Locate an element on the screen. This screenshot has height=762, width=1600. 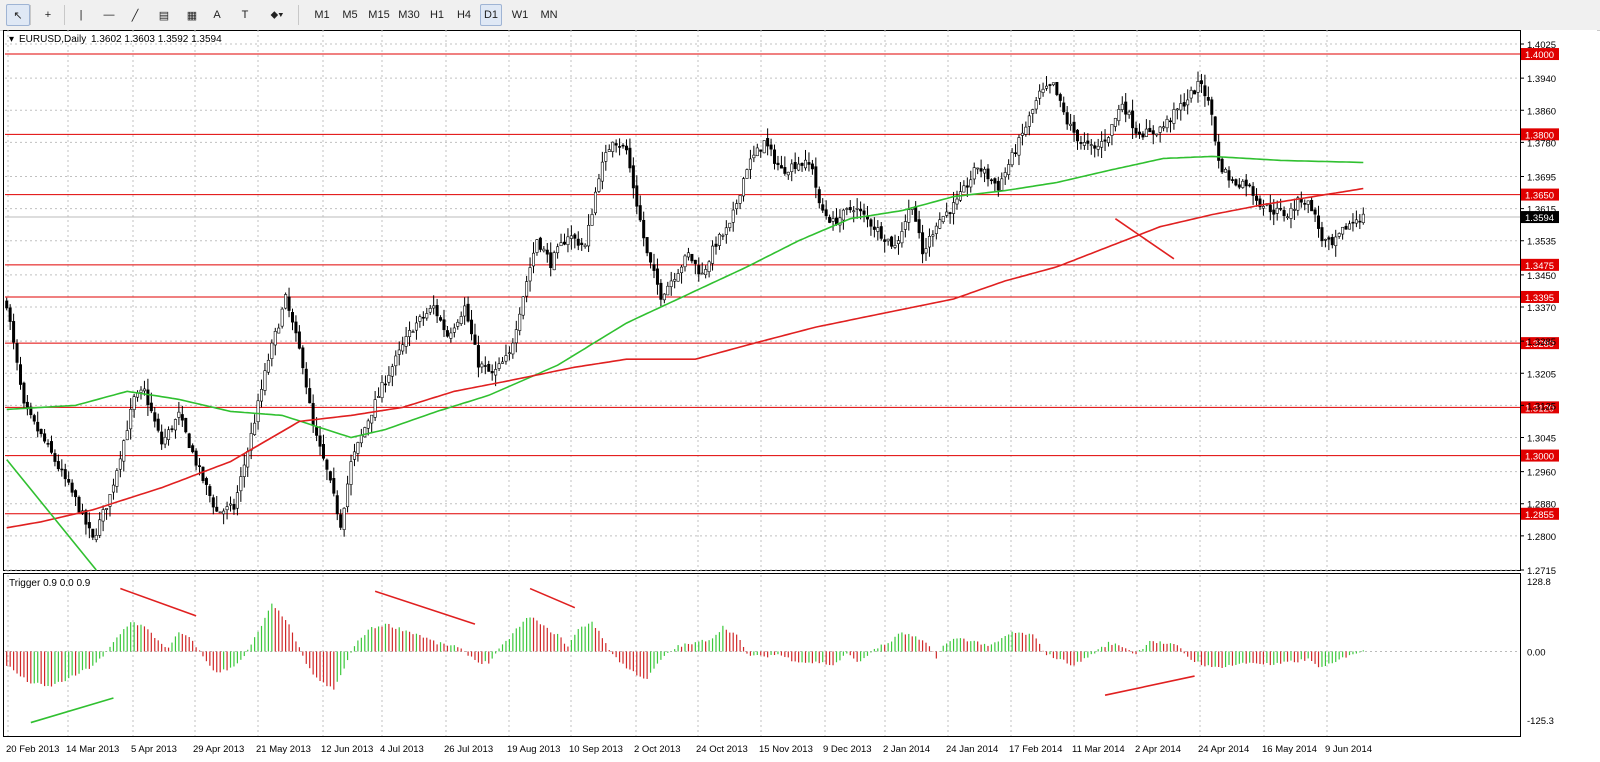
current-price-badge is located at coordinates (1540, 217).